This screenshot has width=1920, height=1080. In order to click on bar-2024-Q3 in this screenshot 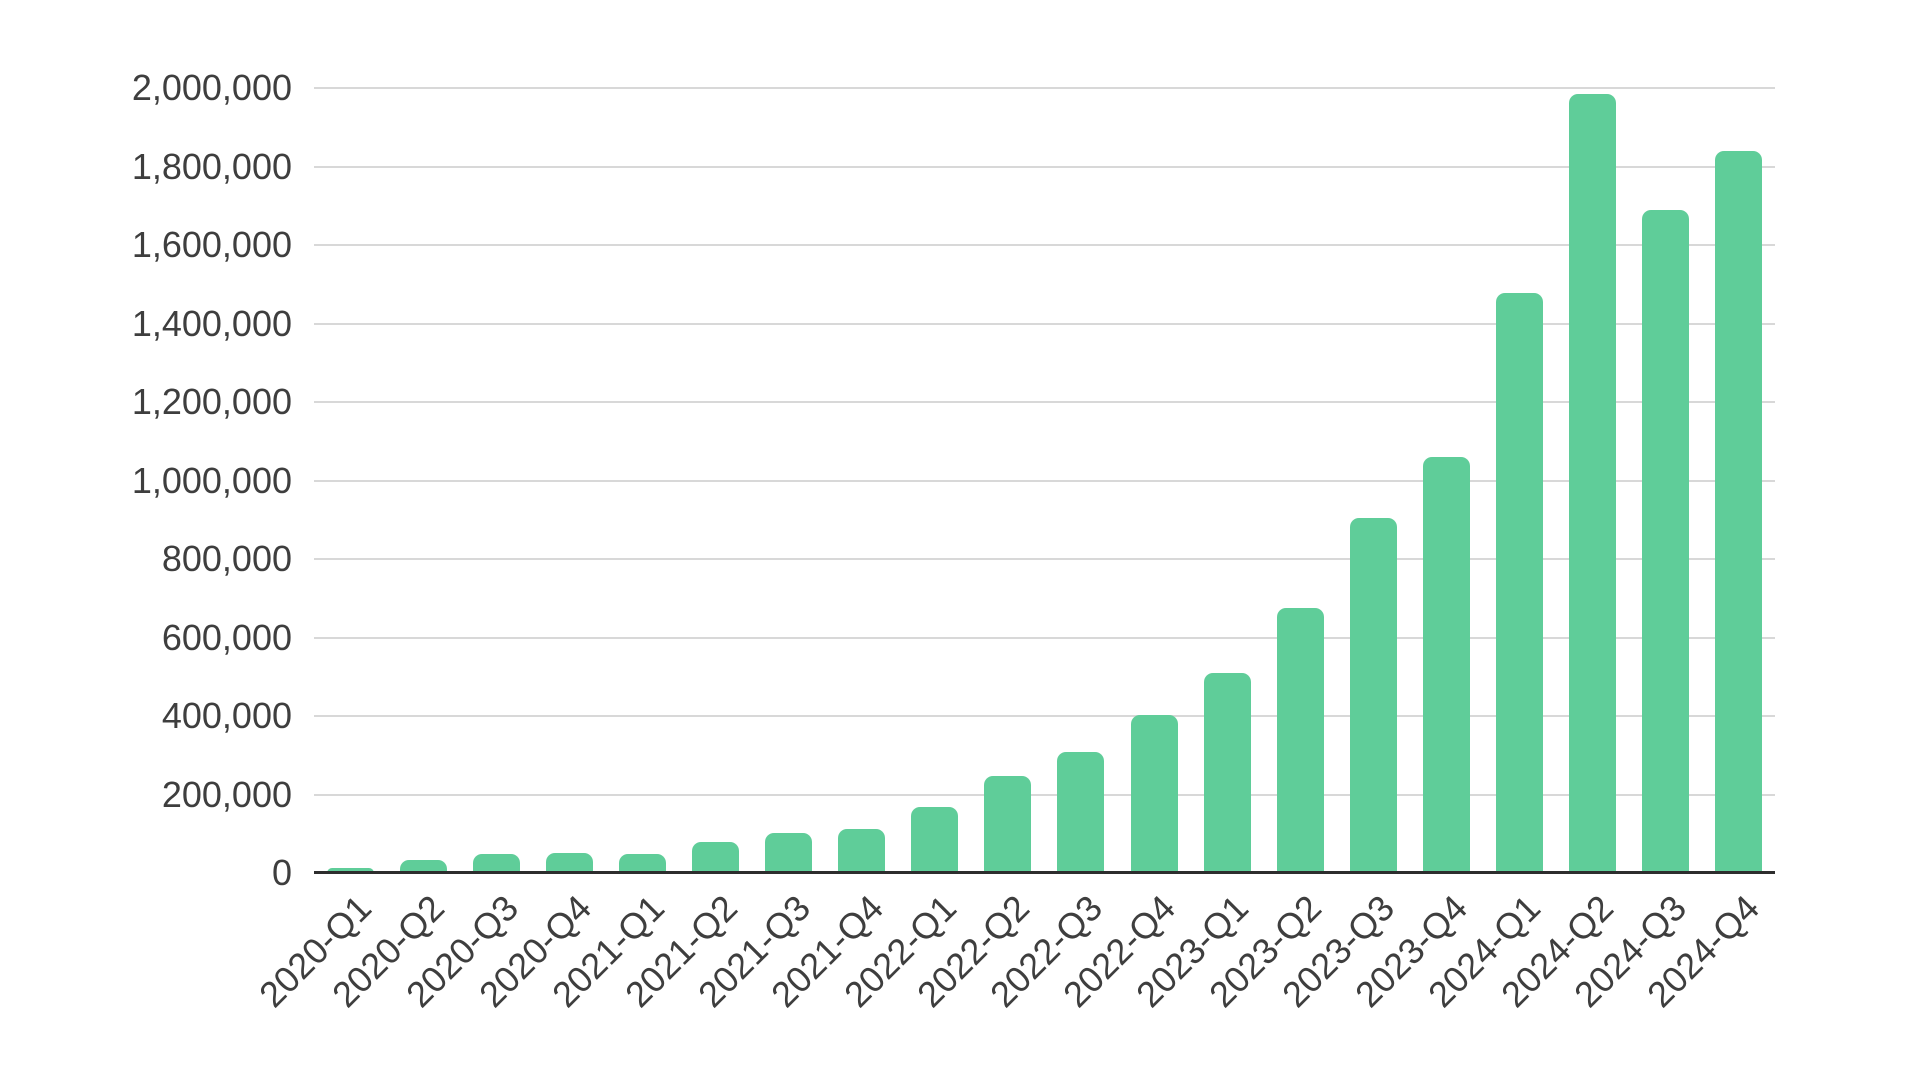, I will do `click(1665, 541)`.